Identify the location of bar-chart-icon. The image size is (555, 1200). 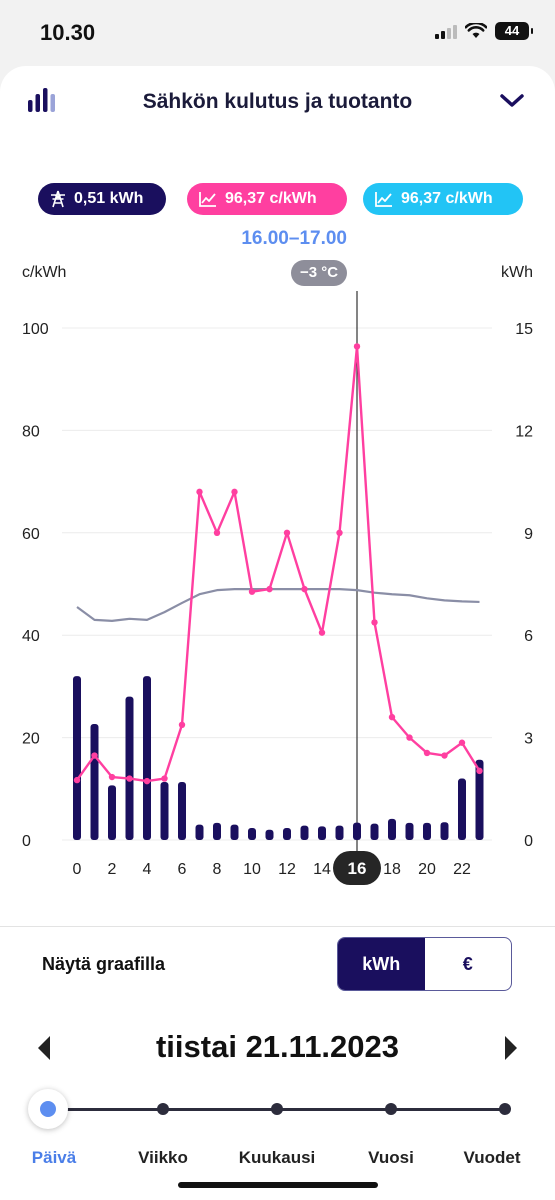
(43, 99).